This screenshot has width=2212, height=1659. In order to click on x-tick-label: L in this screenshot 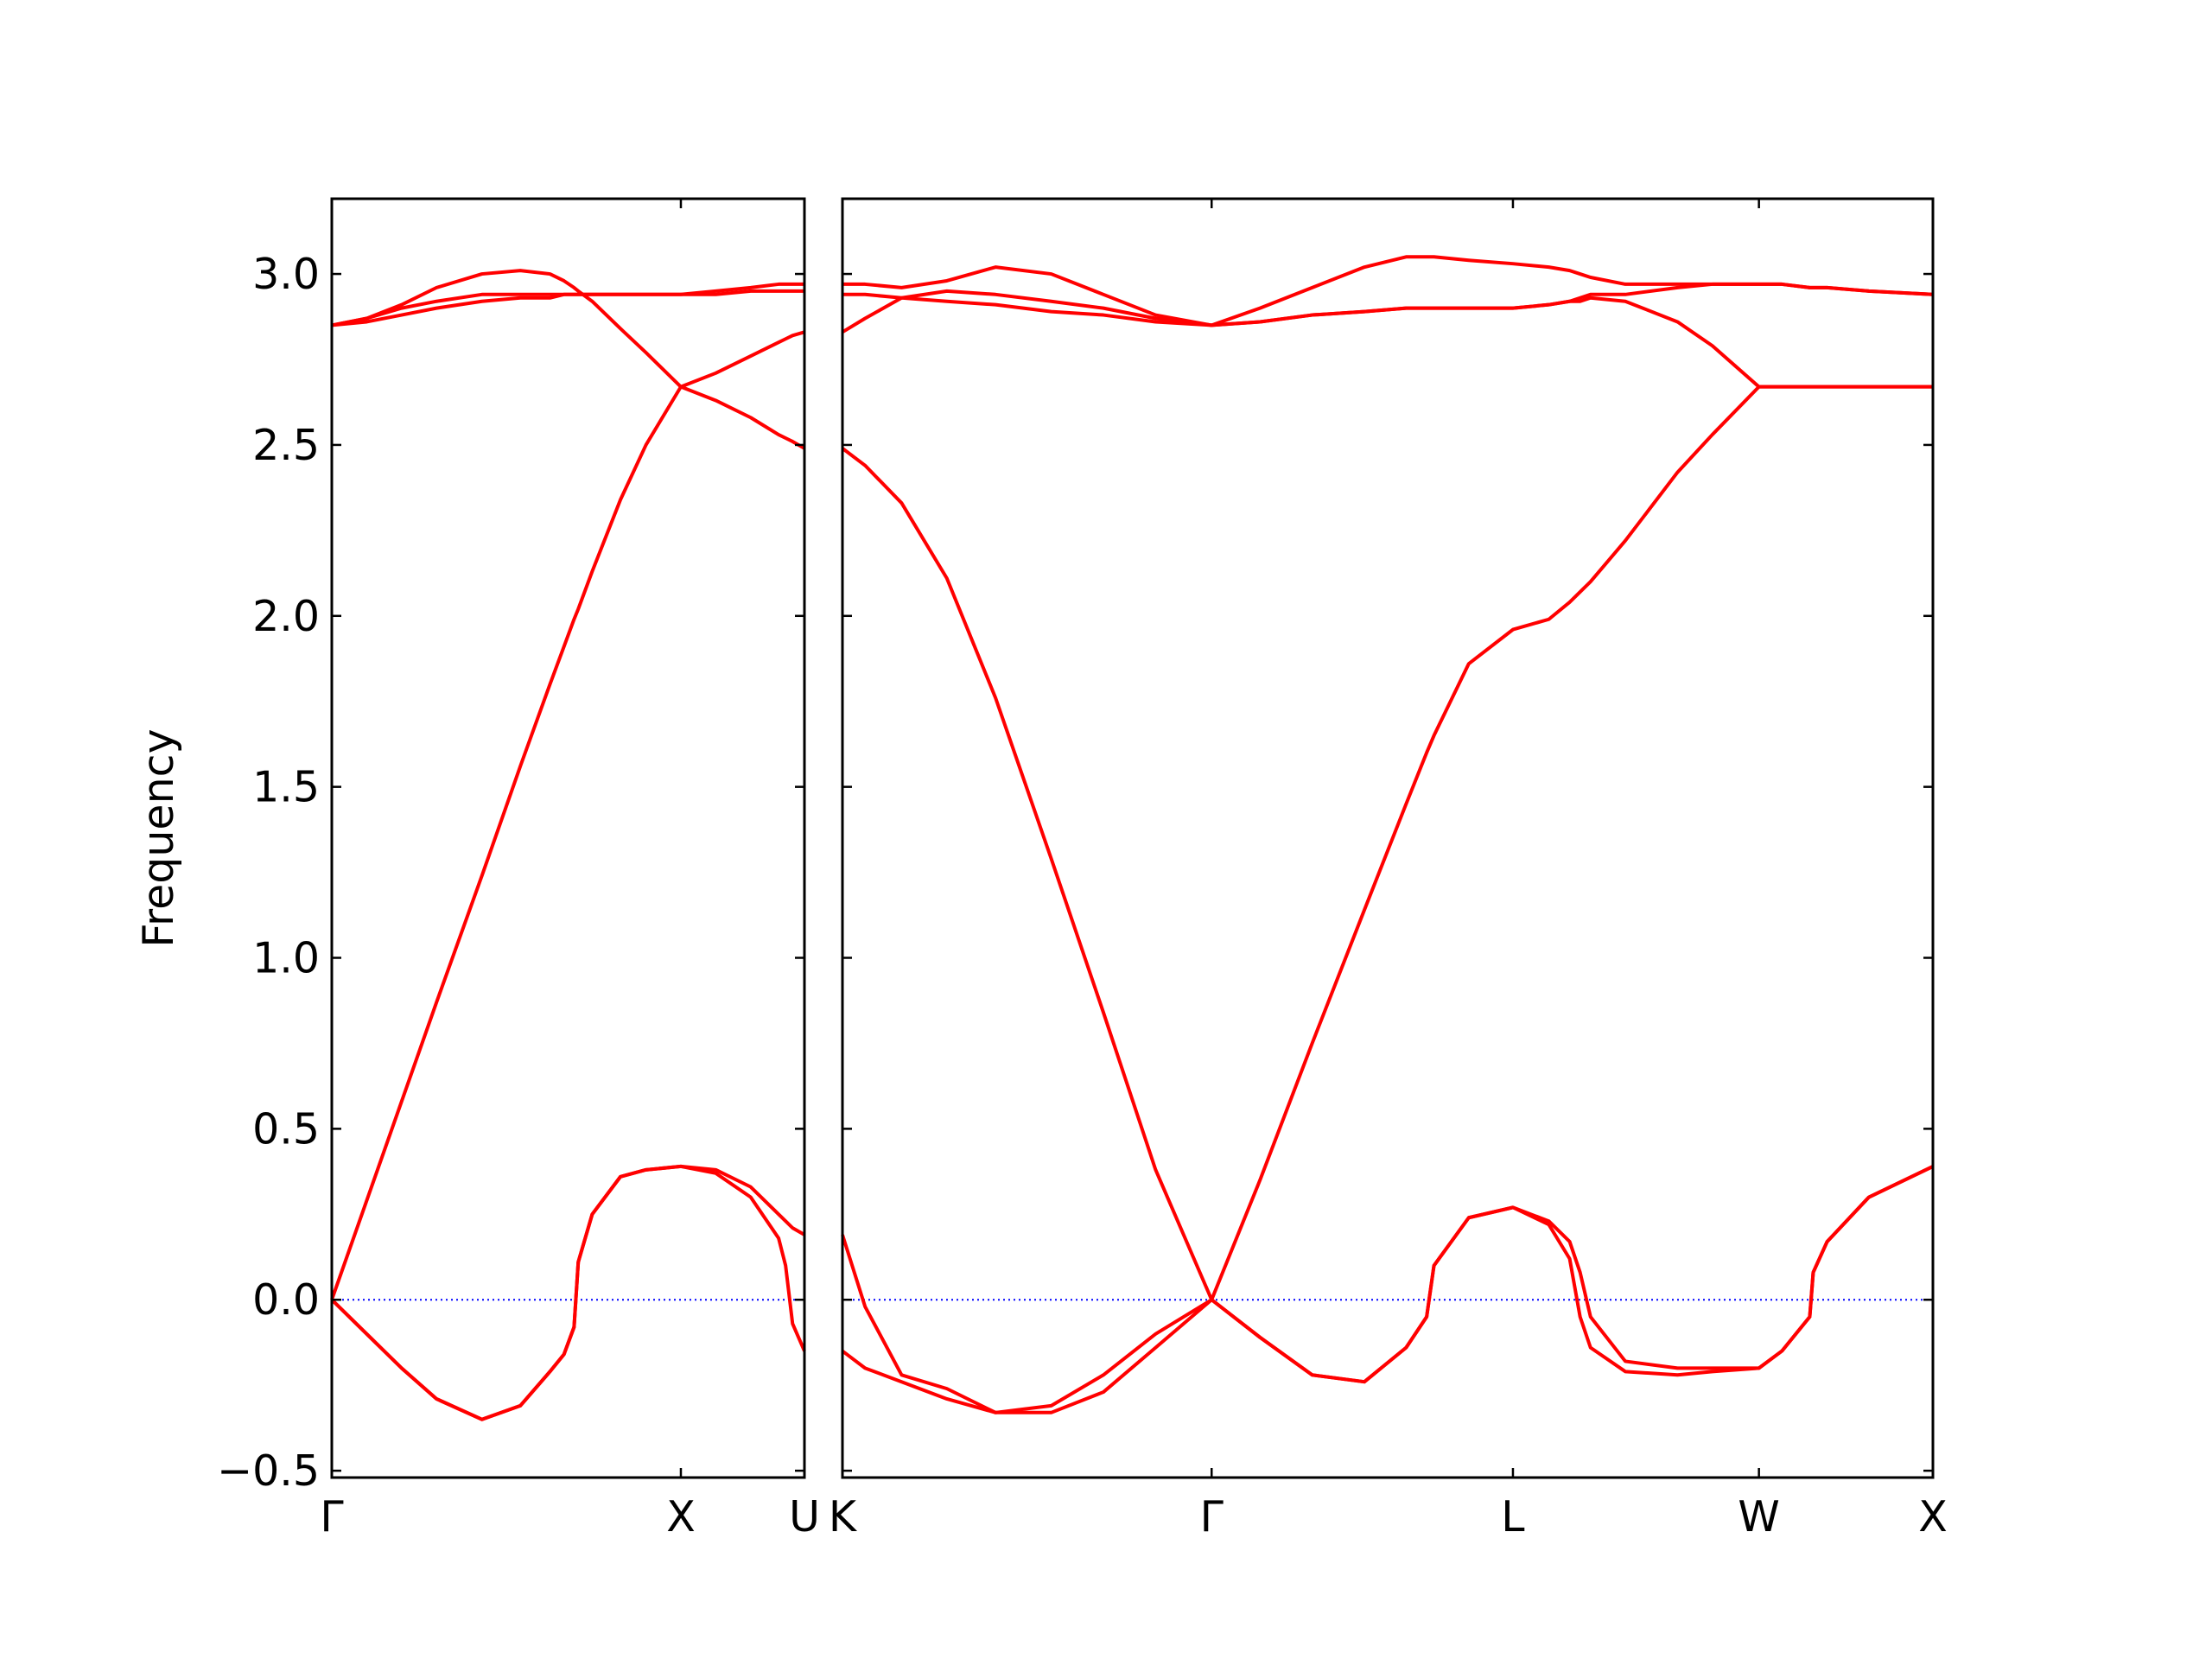, I will do `click(1513, 1516)`.